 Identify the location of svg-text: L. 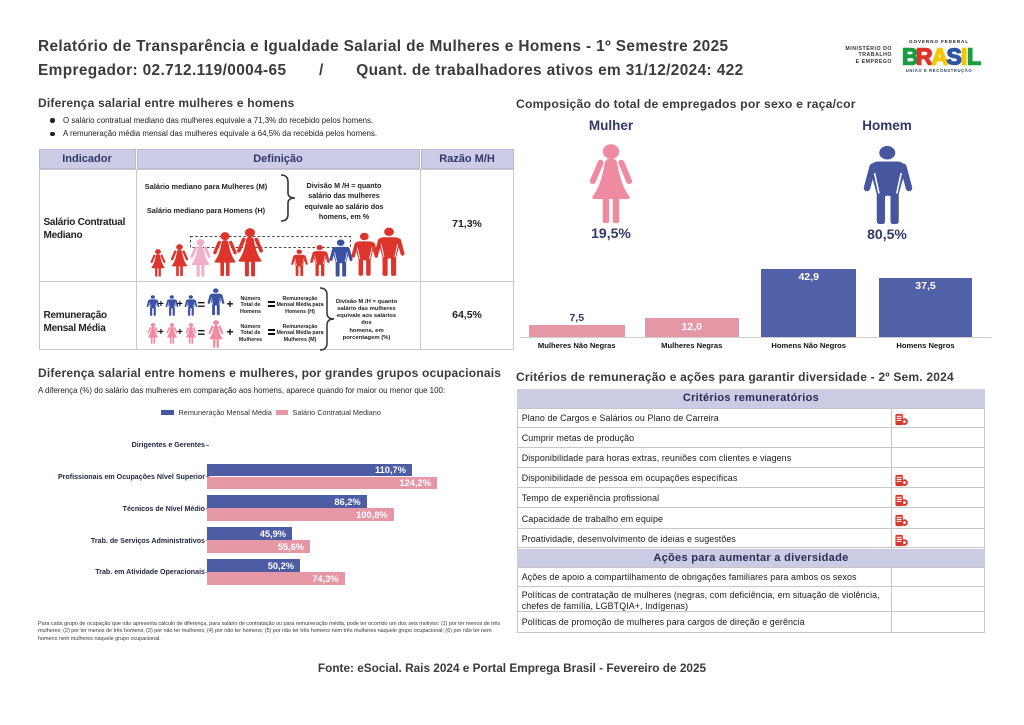
(974, 56).